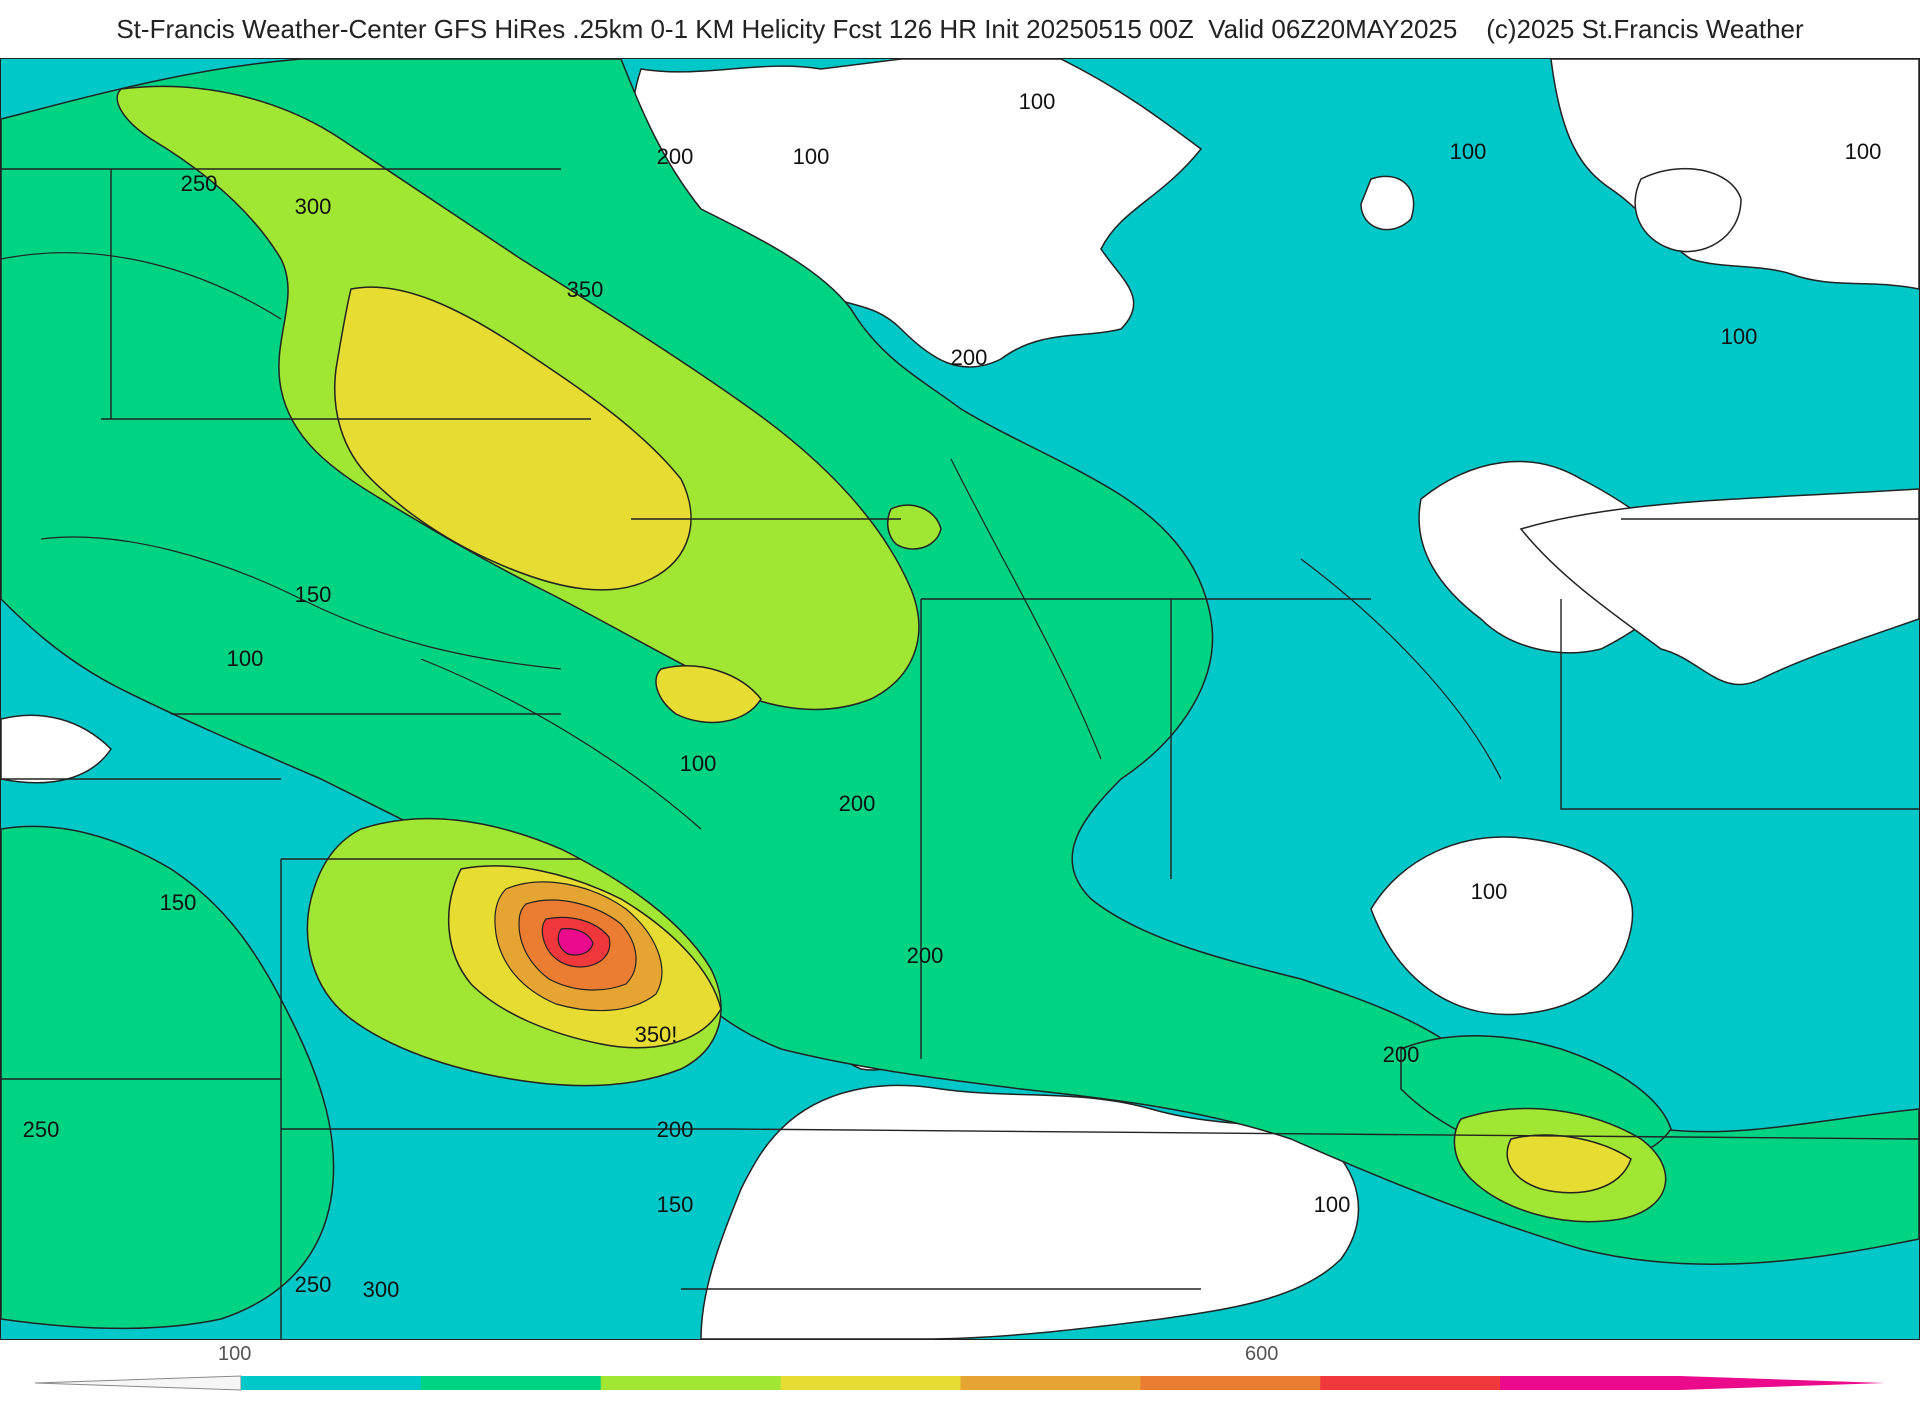  I want to click on white-region-northeast, so click(1734, 174).